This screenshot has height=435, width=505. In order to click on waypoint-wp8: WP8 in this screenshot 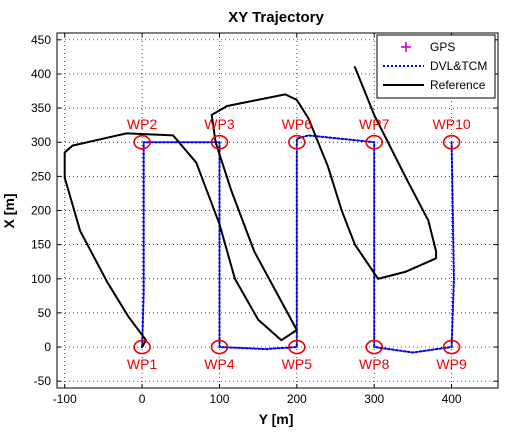, I will do `click(374, 355)`.